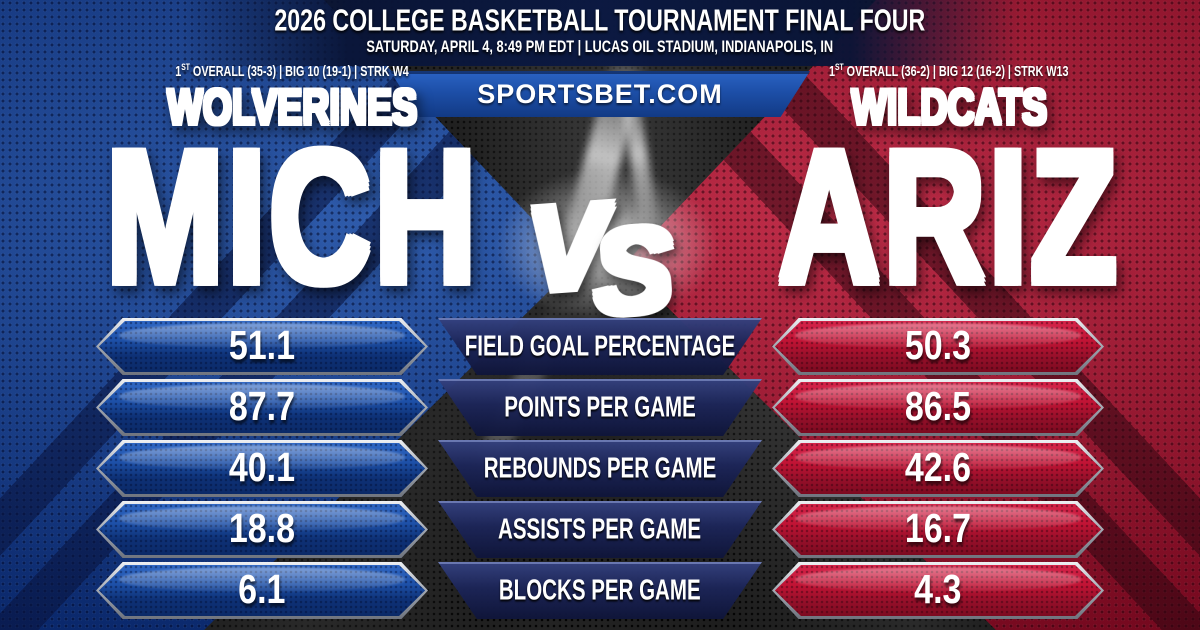  I want to click on left-stat-banner: 51.1, so click(262, 346).